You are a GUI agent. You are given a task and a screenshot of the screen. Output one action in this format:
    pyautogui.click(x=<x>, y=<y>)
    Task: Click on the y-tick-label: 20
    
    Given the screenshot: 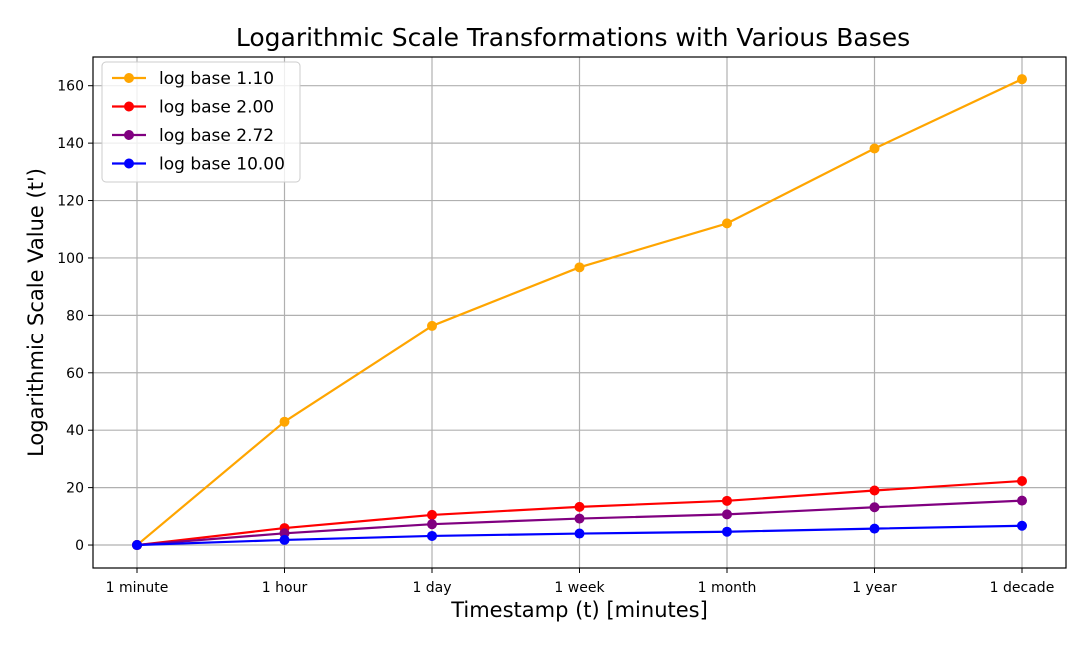 What is the action you would take?
    pyautogui.click(x=75, y=489)
    